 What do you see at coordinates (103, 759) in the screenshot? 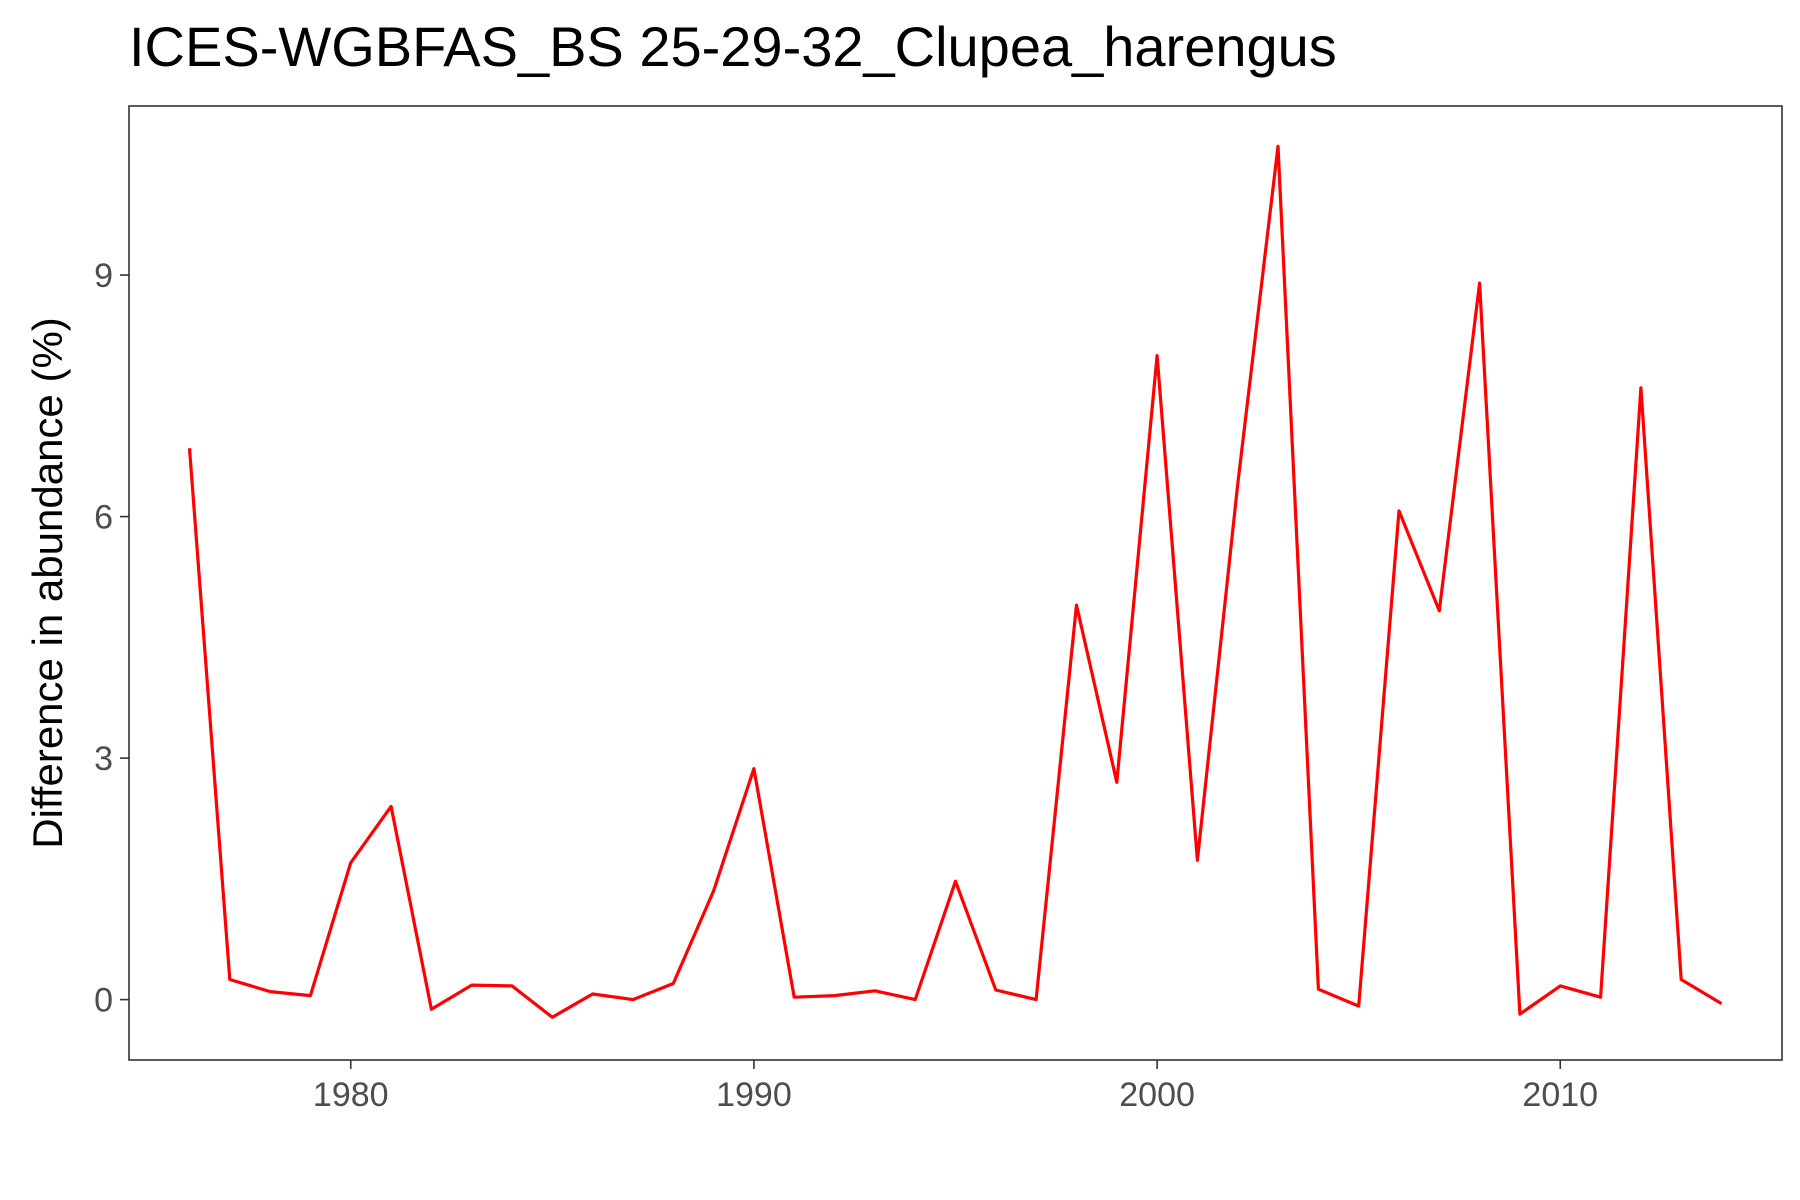
I see `y-tick-label: 3` at bounding box center [103, 759].